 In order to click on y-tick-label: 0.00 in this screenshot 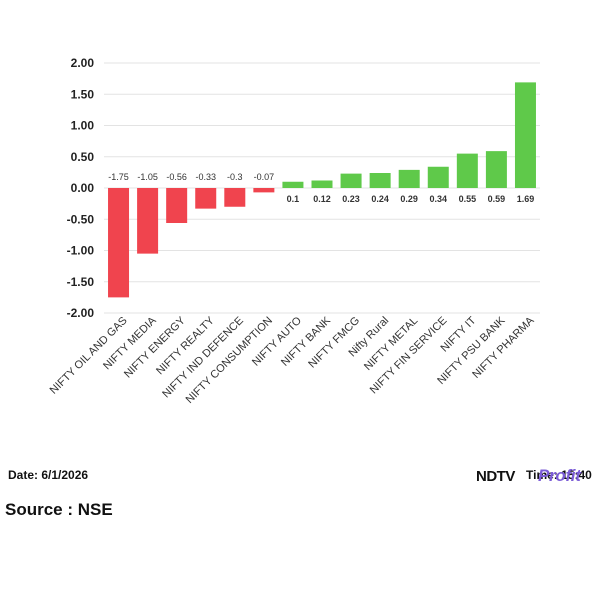, I will do `click(83, 188)`.